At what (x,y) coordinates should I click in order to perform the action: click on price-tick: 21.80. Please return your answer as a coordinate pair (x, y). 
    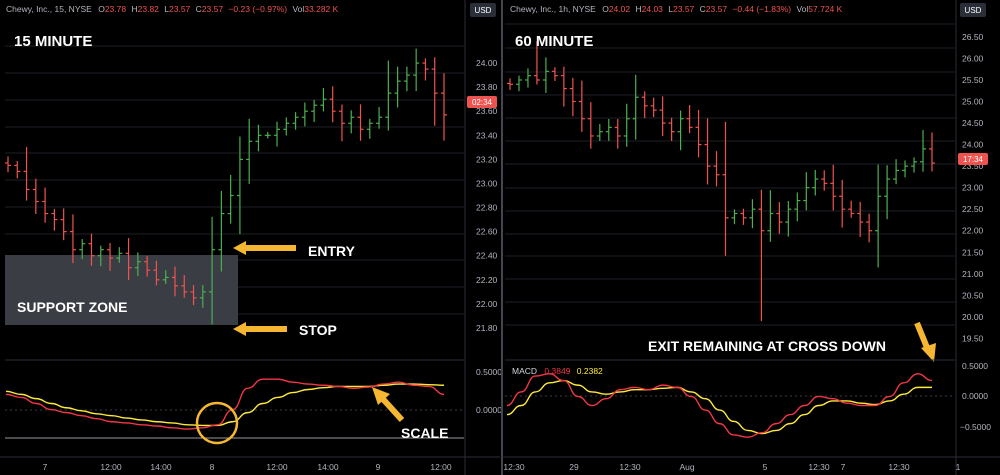
    Looking at the image, I should click on (487, 328).